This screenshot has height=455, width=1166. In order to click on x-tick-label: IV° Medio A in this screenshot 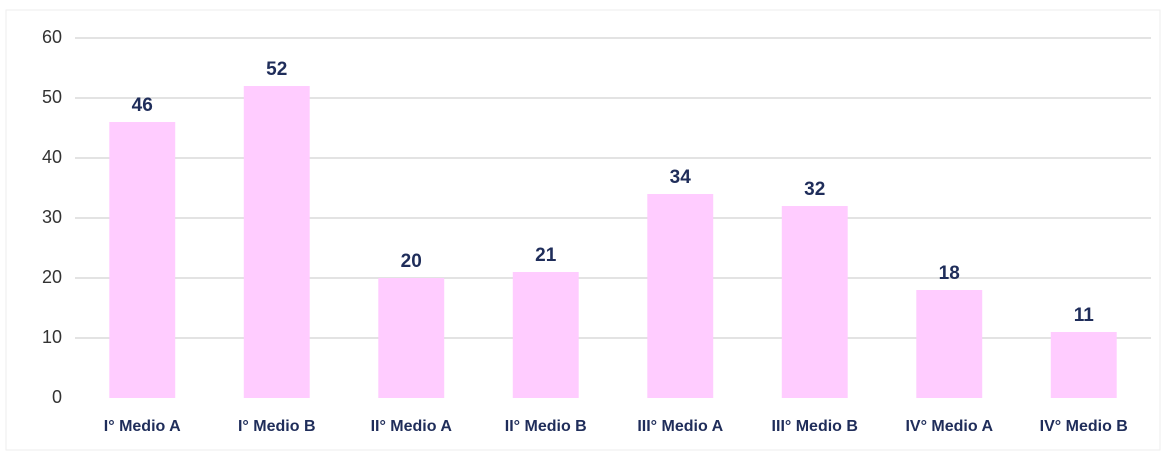, I will do `click(949, 426)`.